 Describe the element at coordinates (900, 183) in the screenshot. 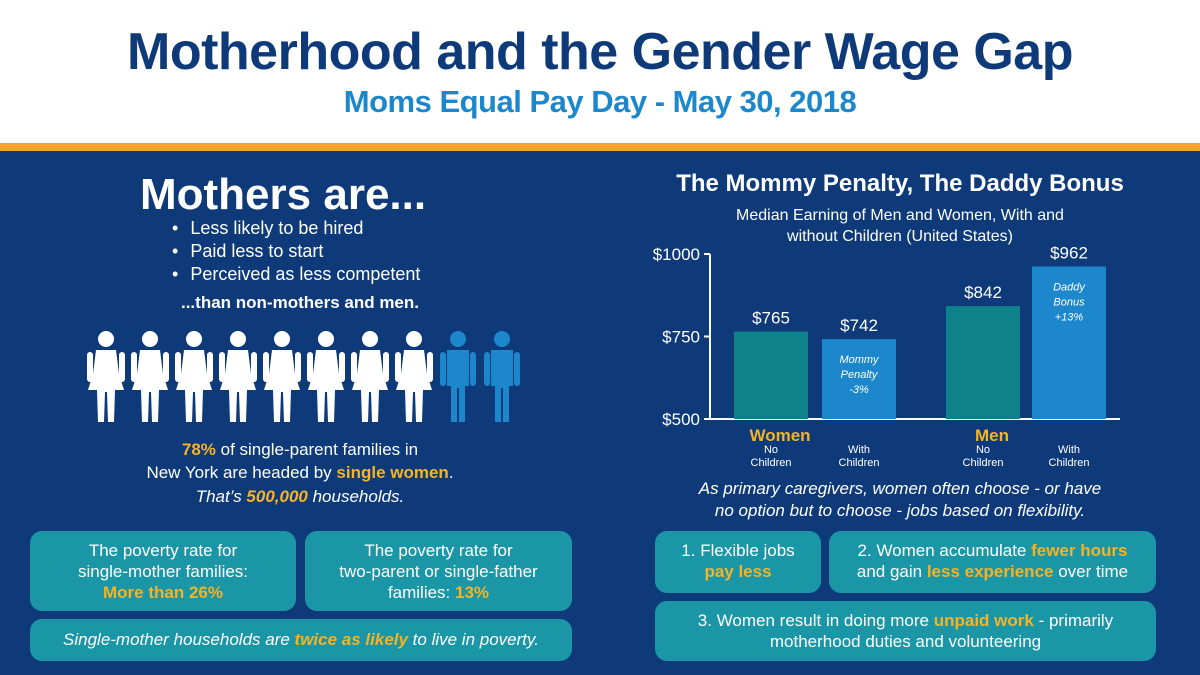

I see `chart-title: The Mommy Penalty, The Daddy Bonus` at that location.